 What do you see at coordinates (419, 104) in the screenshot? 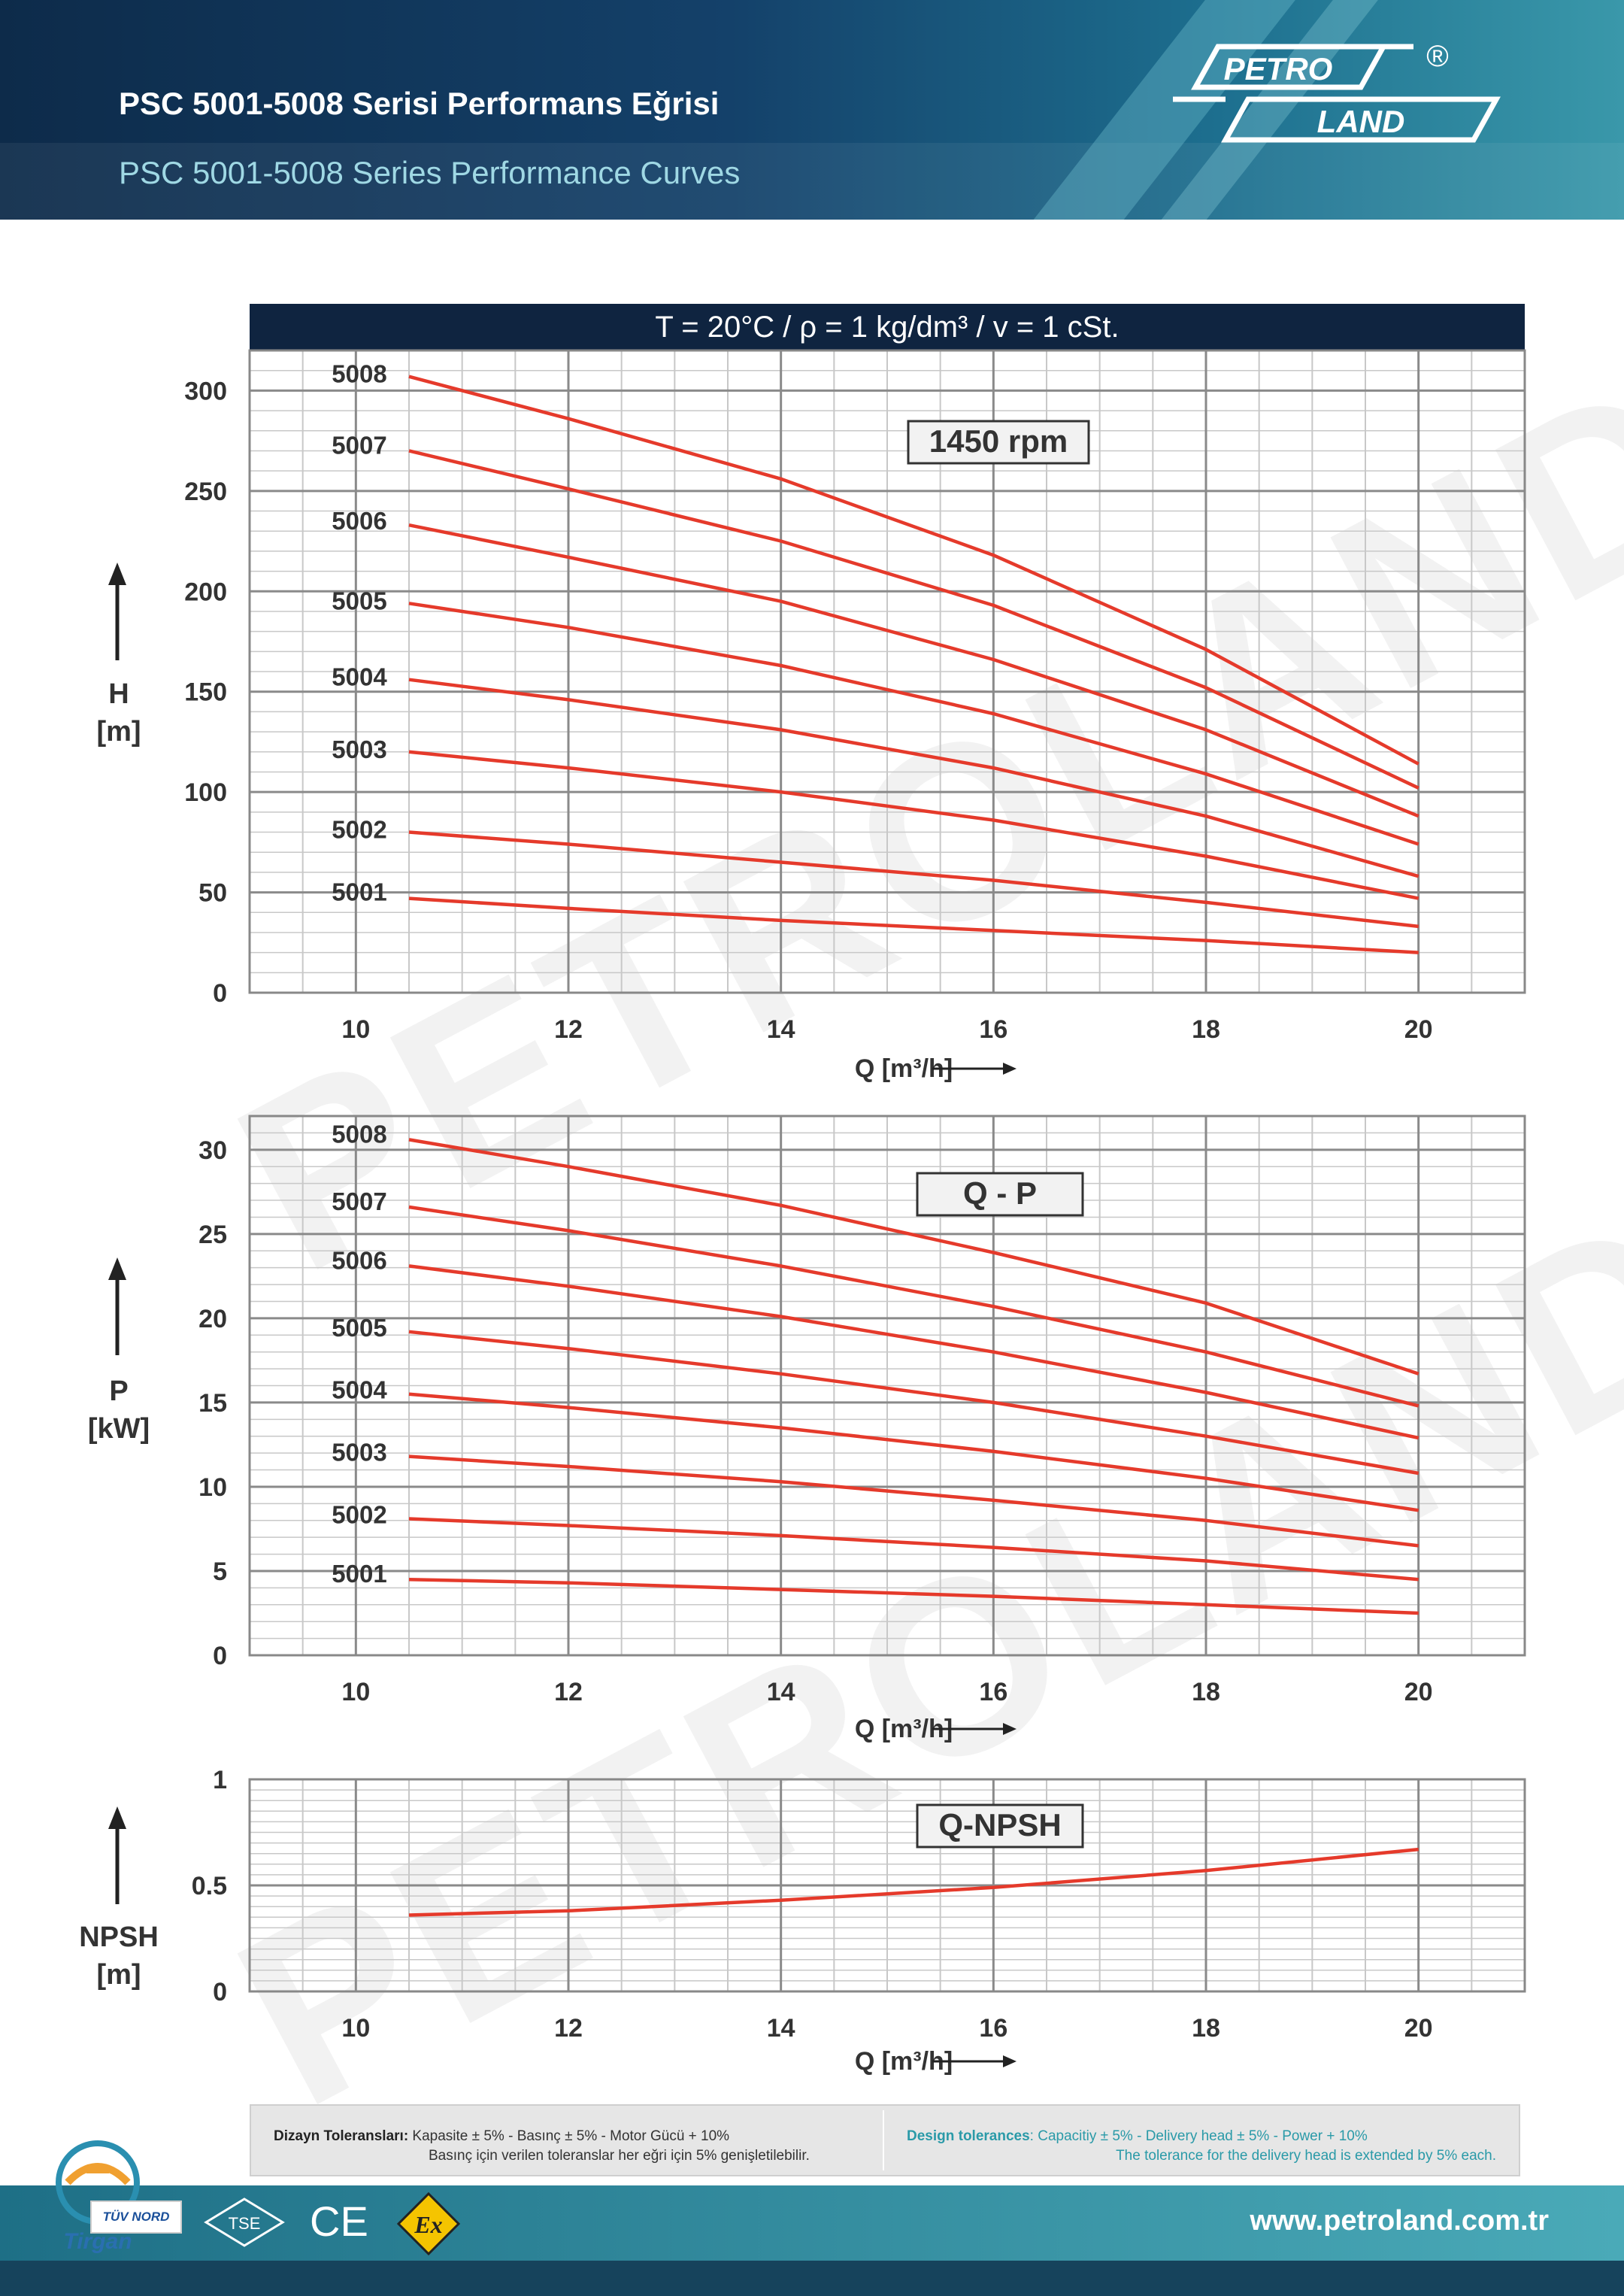
I see `page-title-turkish: PSC 5001-5008 Serisi Performans Eğrisi` at bounding box center [419, 104].